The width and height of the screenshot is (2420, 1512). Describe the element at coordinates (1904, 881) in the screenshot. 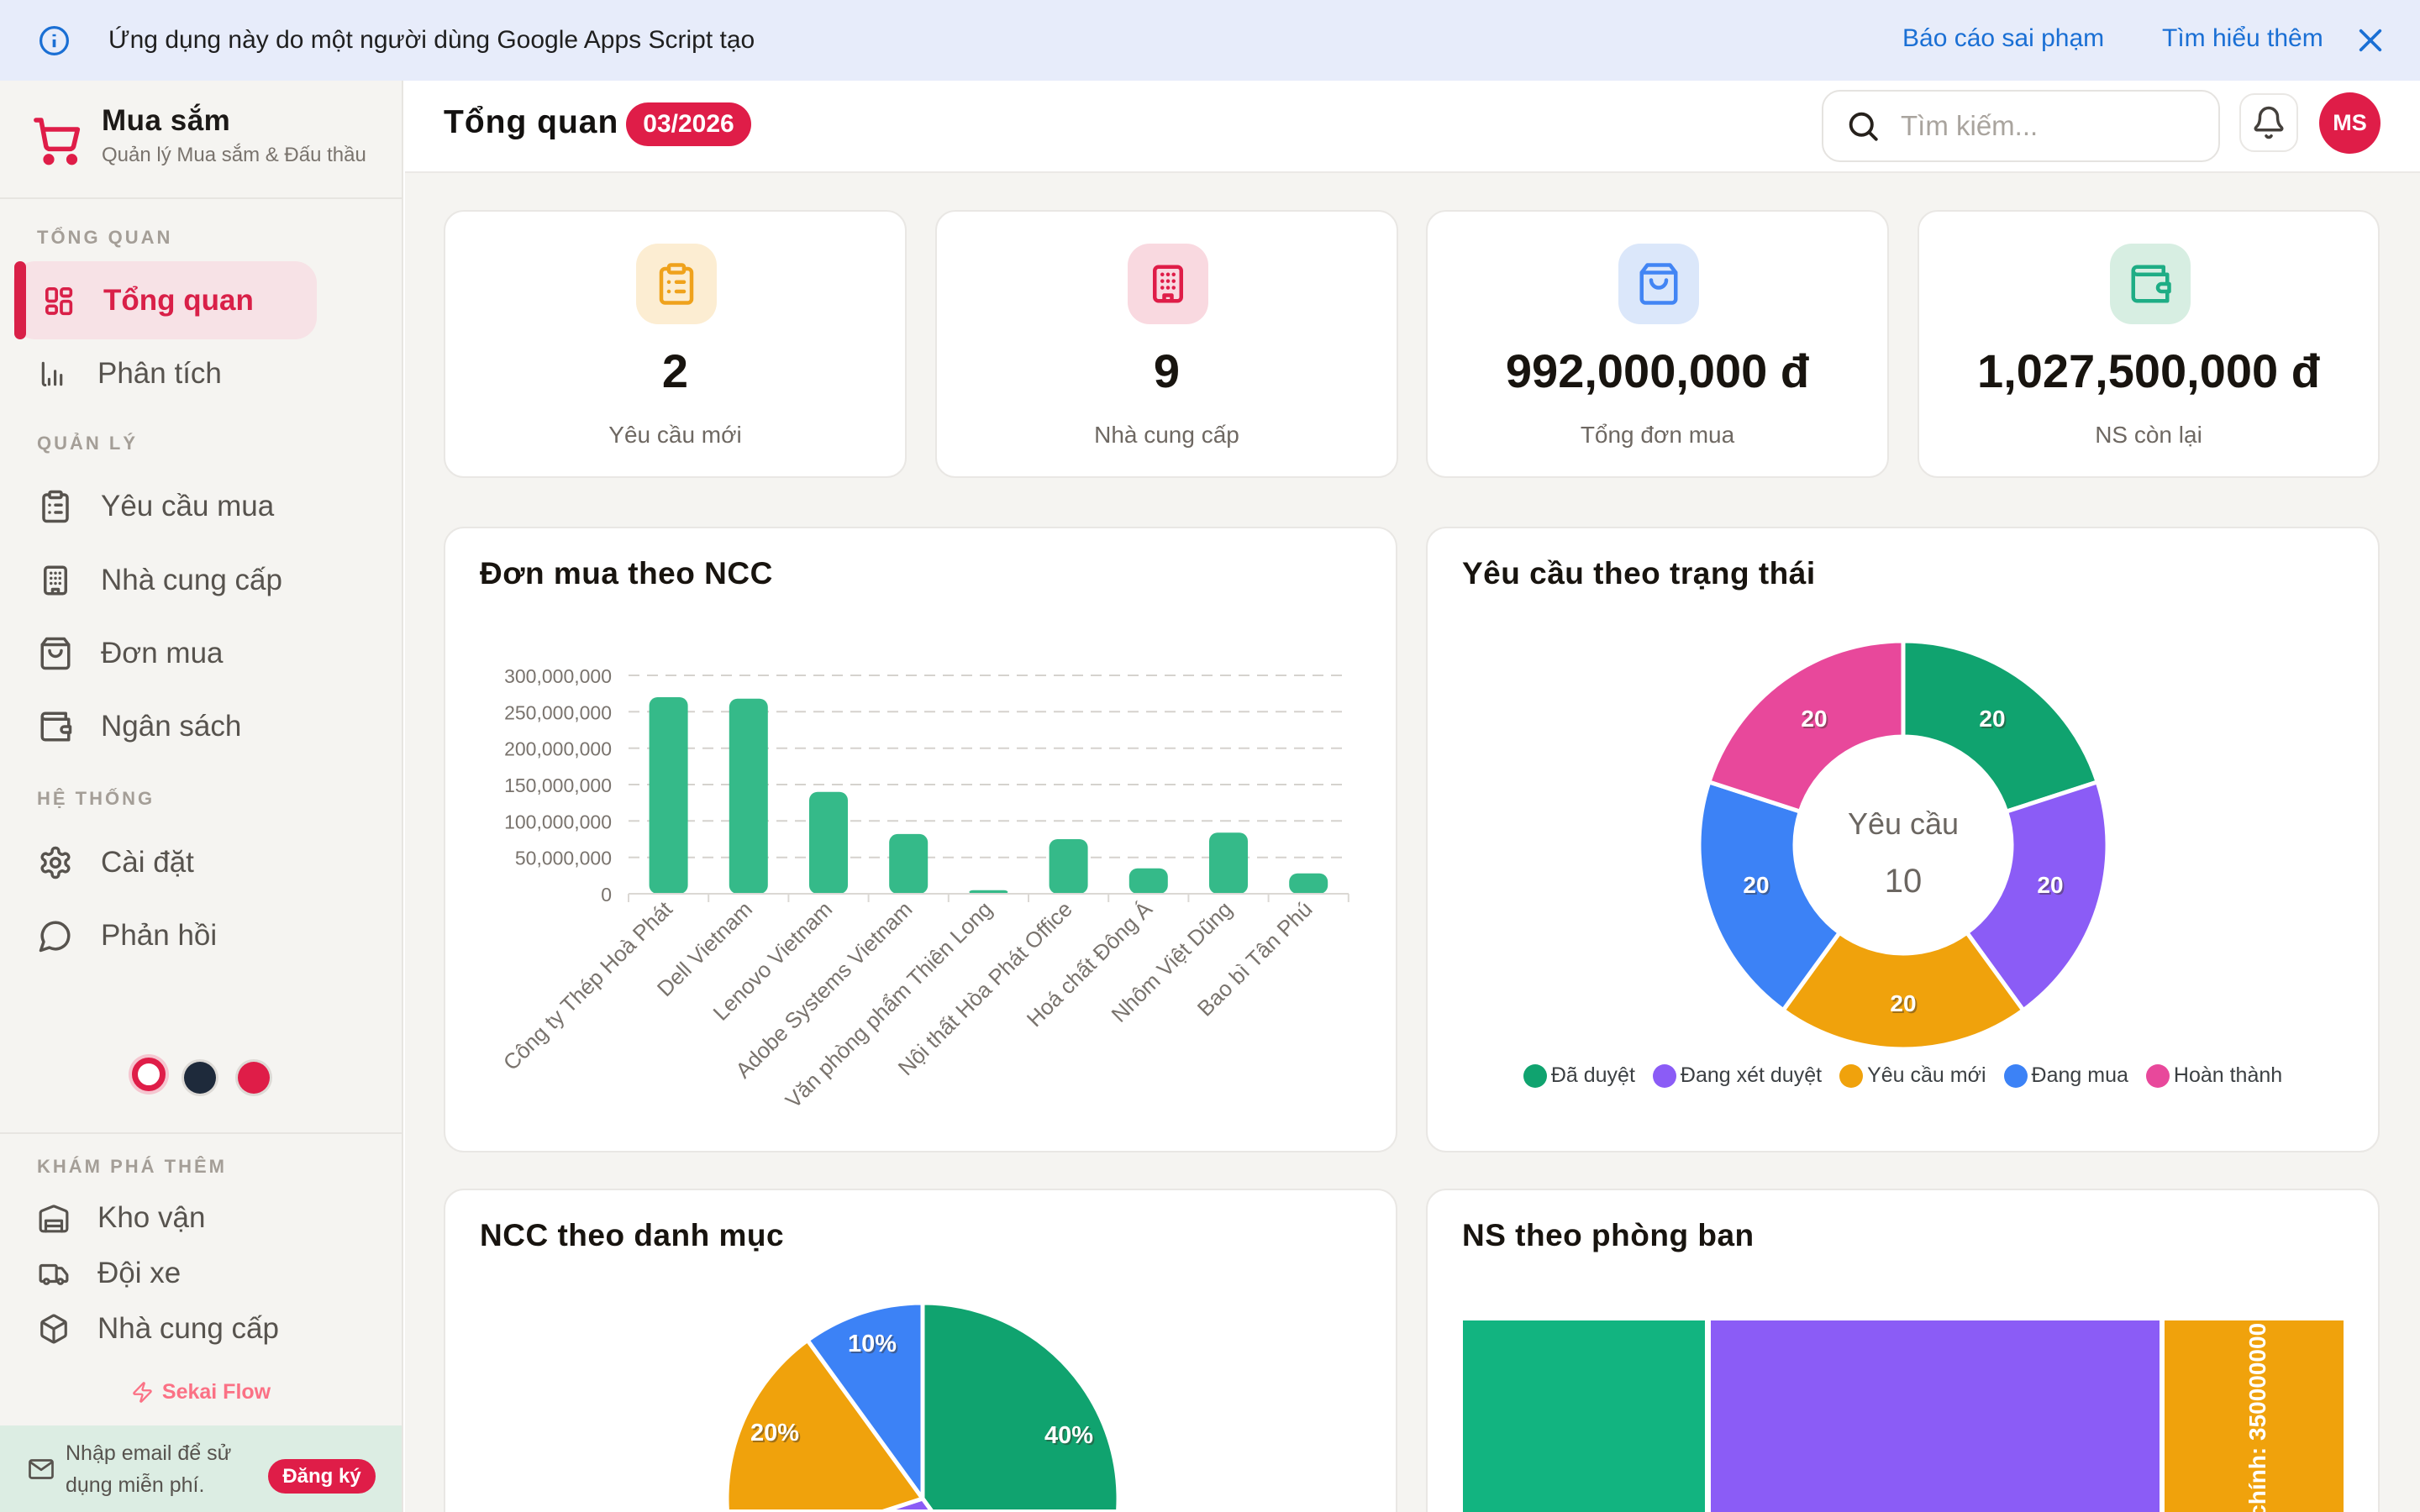

I see `svg-text: 10` at that location.